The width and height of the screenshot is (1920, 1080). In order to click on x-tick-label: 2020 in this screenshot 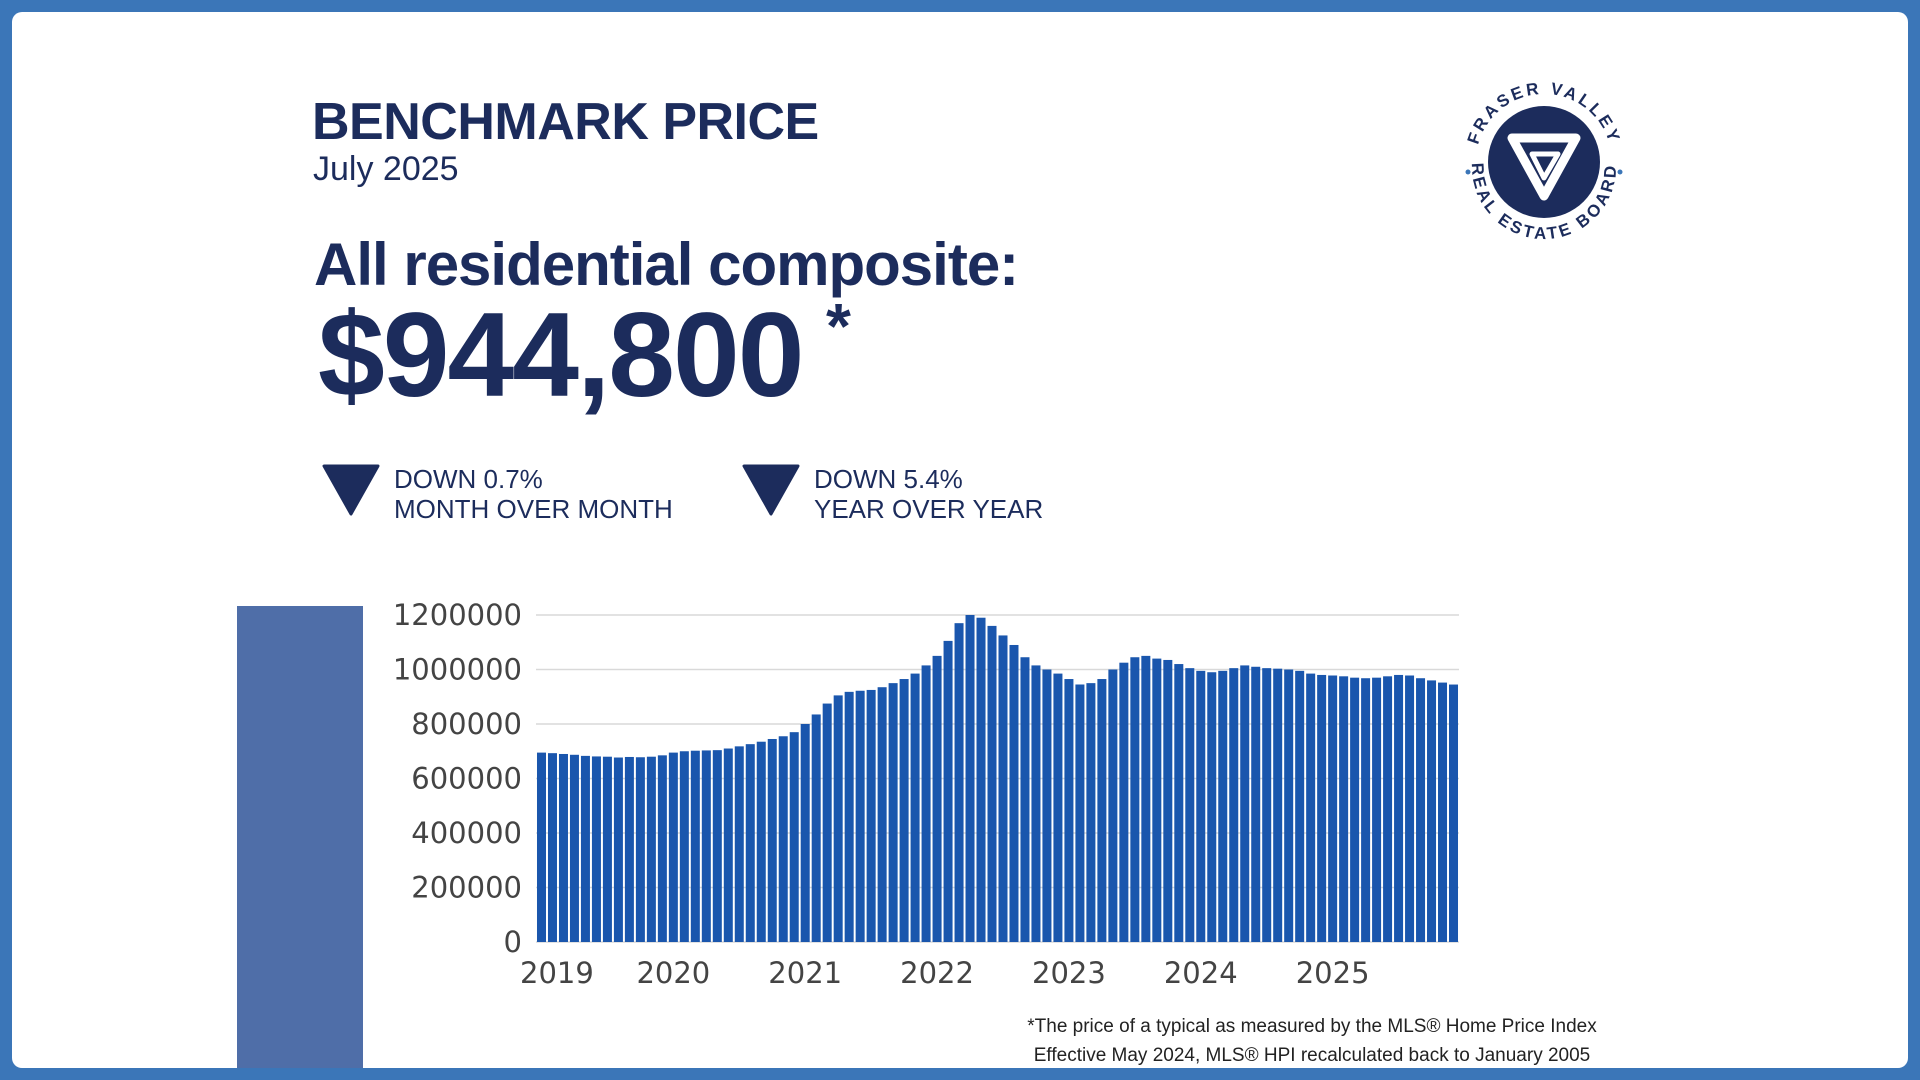, I will do `click(673, 973)`.